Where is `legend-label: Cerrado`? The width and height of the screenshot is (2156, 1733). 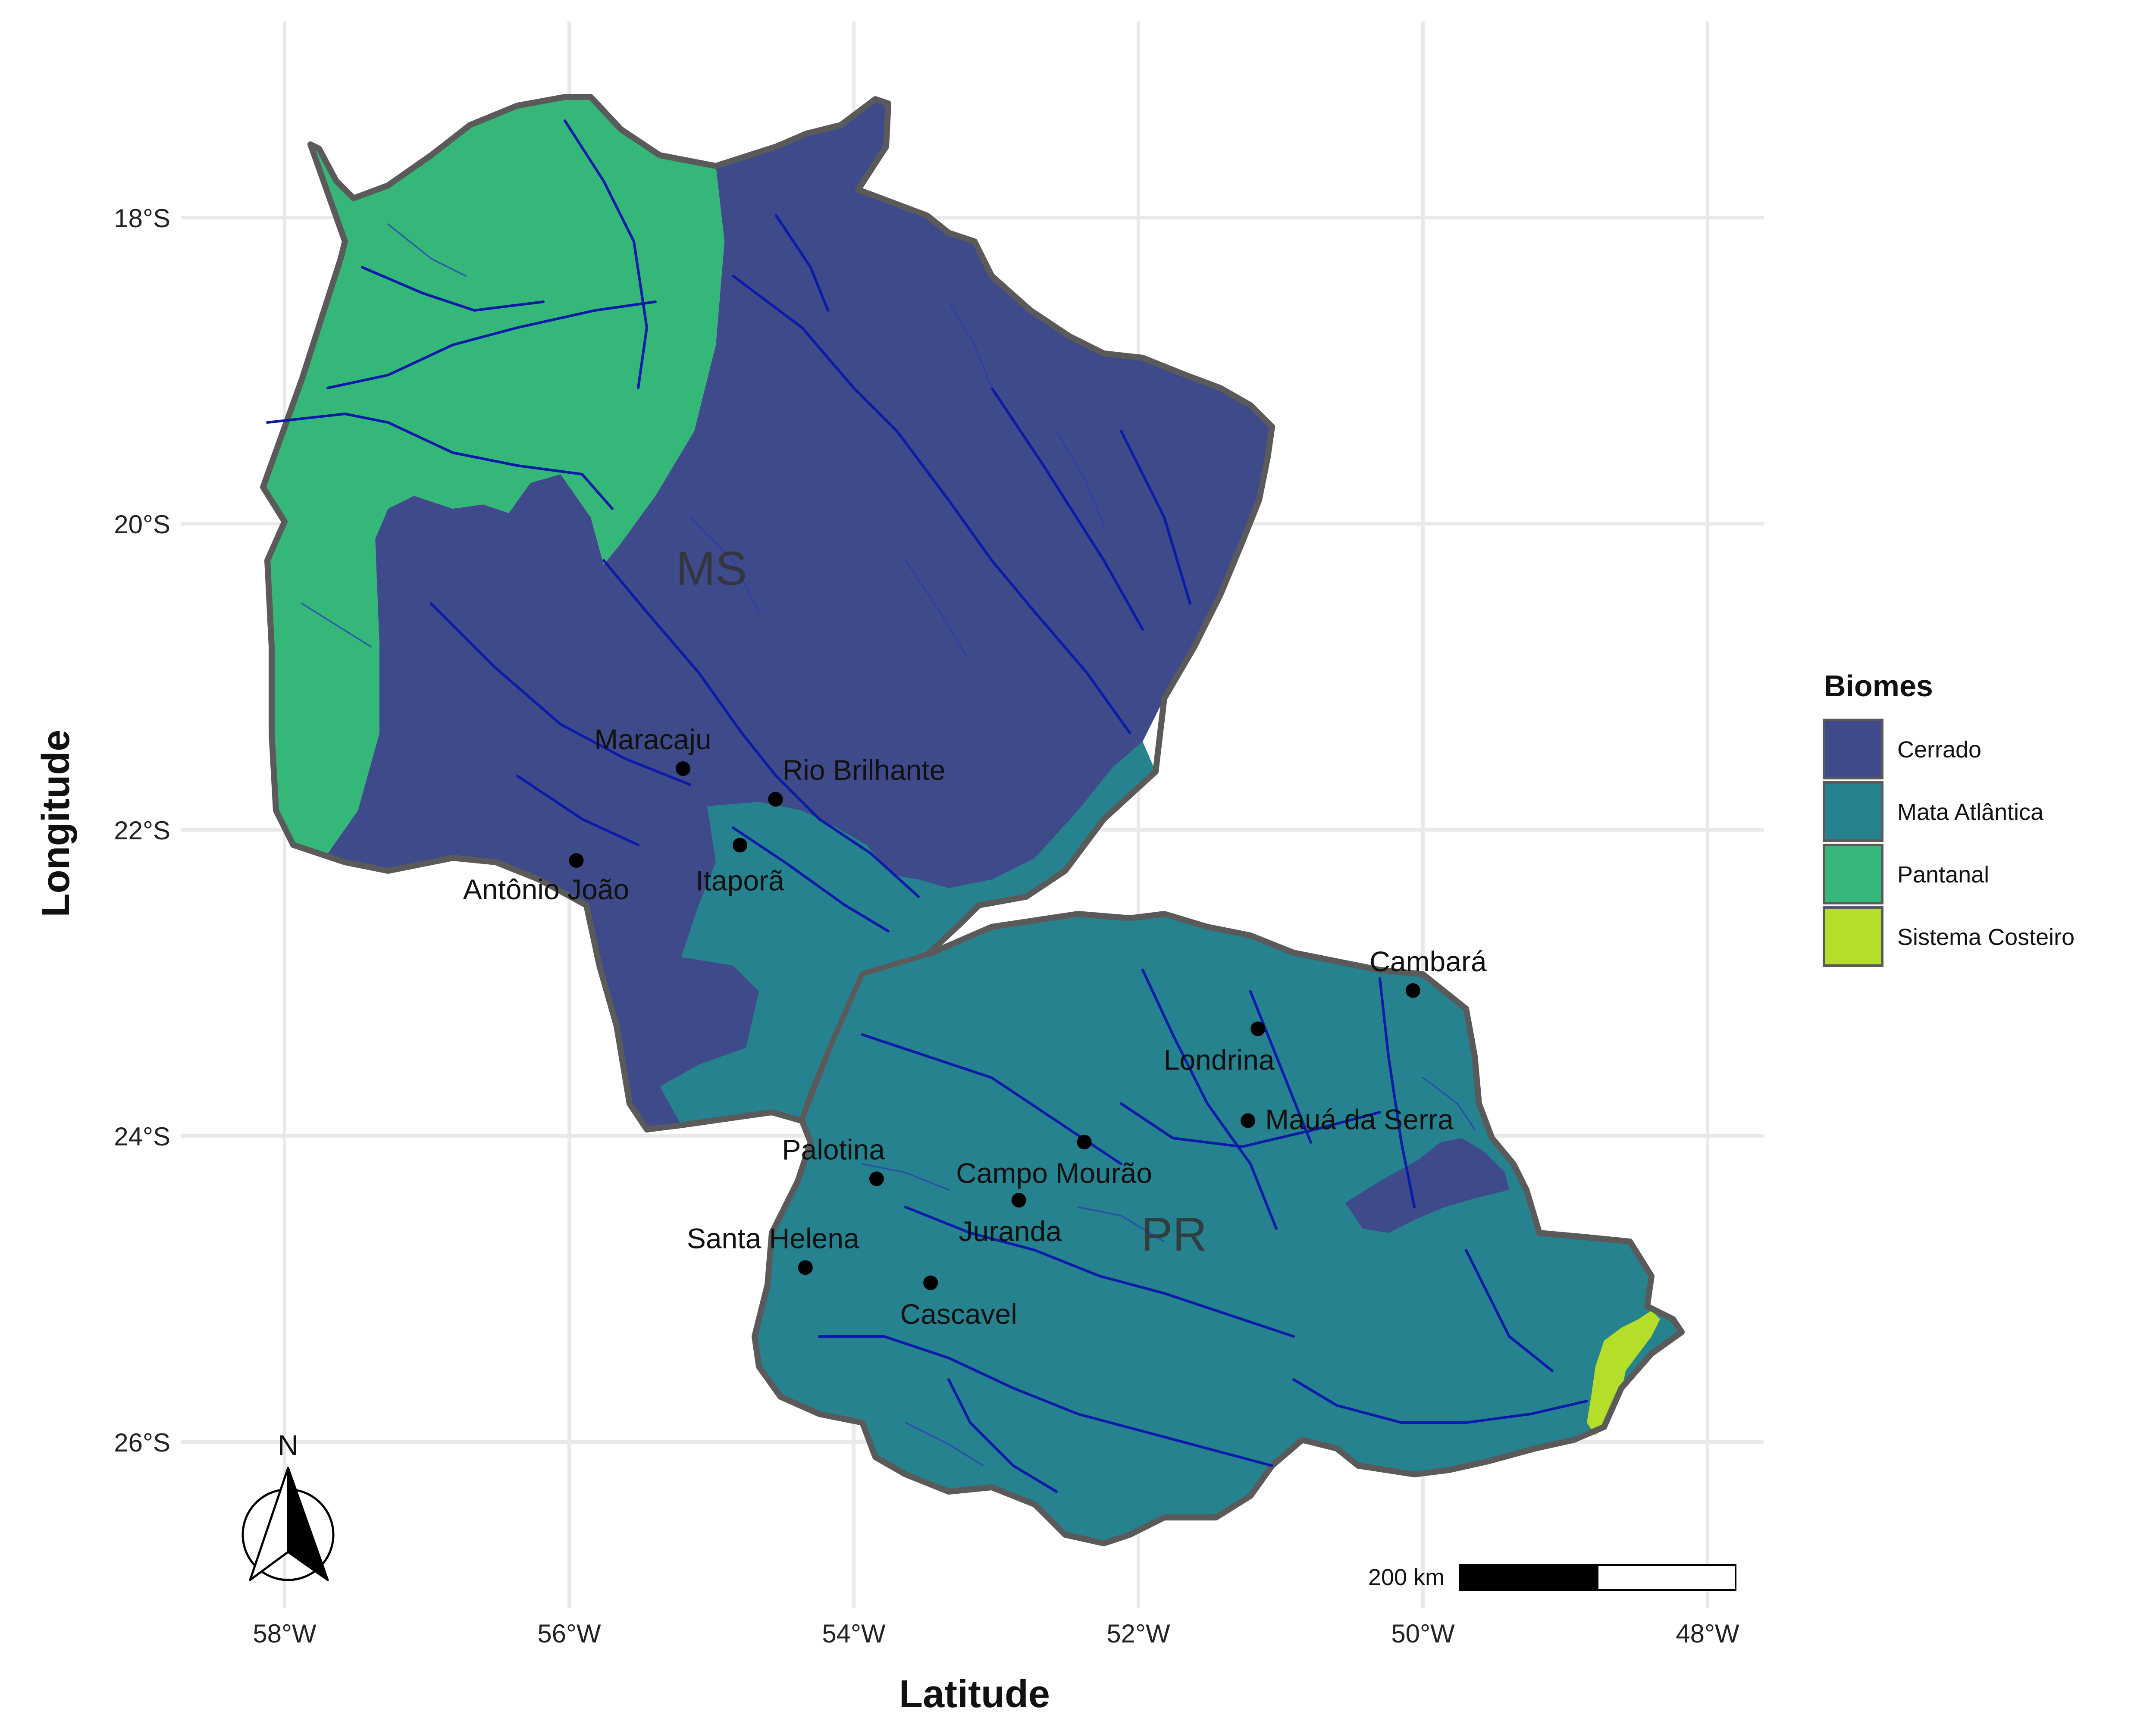
legend-label: Cerrado is located at coordinates (1939, 750).